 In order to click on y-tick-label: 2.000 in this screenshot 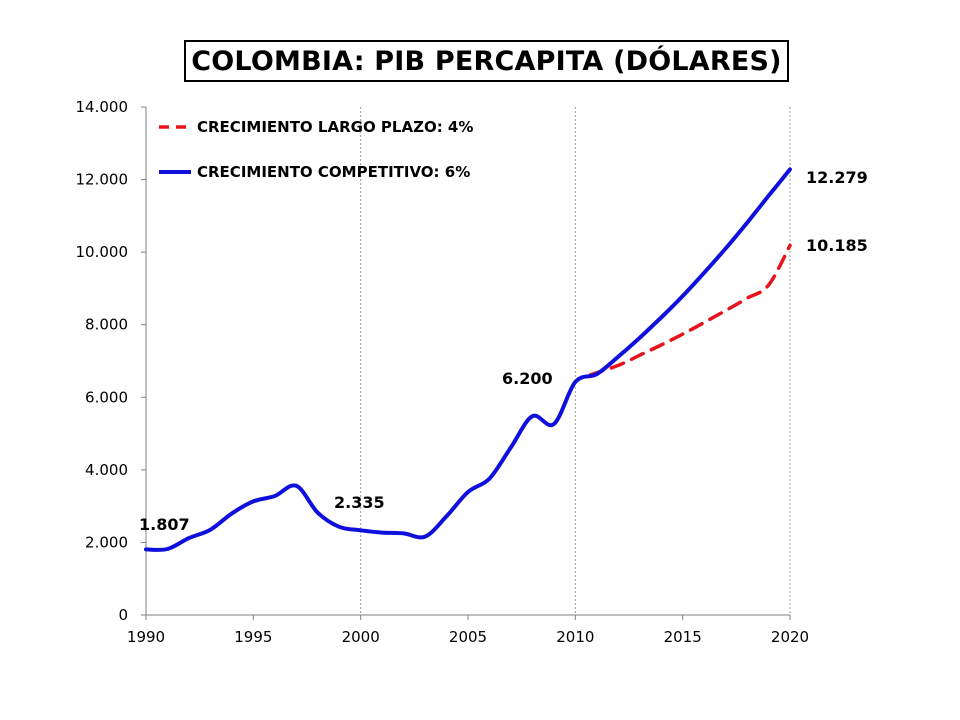, I will do `click(106, 542)`.